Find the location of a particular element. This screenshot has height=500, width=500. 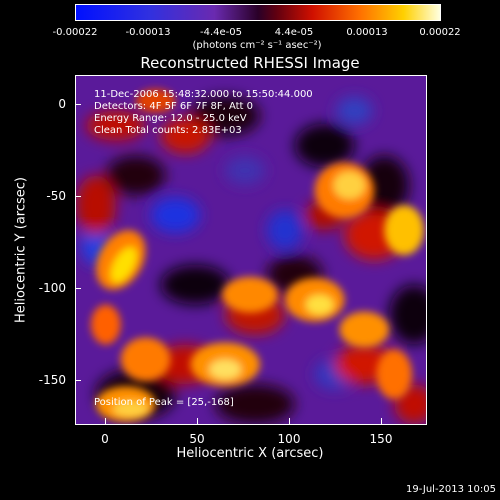

y-axis-label: Heliocentric Y (arcsec) is located at coordinates (21, 250).